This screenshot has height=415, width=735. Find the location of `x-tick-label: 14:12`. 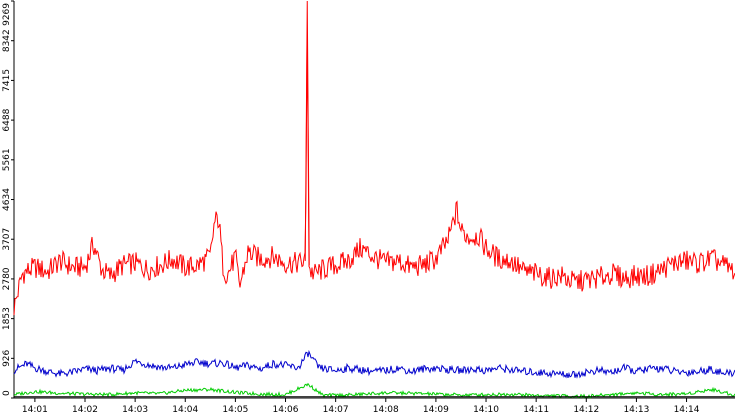

x-tick-label: 14:12 is located at coordinates (586, 410).